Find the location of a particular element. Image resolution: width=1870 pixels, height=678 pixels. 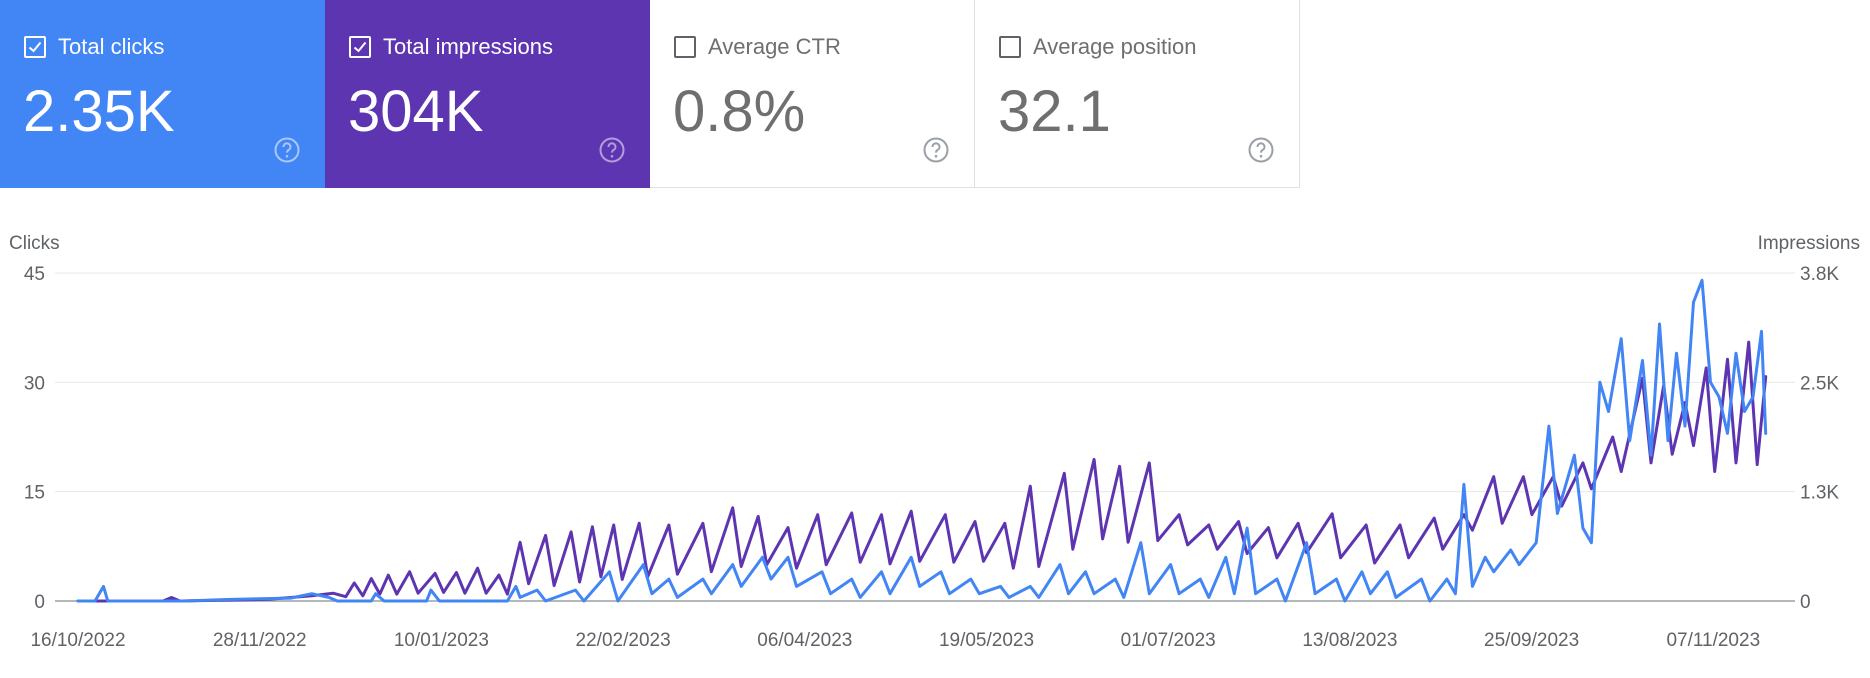

card-header: Total clicks is located at coordinates (94, 47).